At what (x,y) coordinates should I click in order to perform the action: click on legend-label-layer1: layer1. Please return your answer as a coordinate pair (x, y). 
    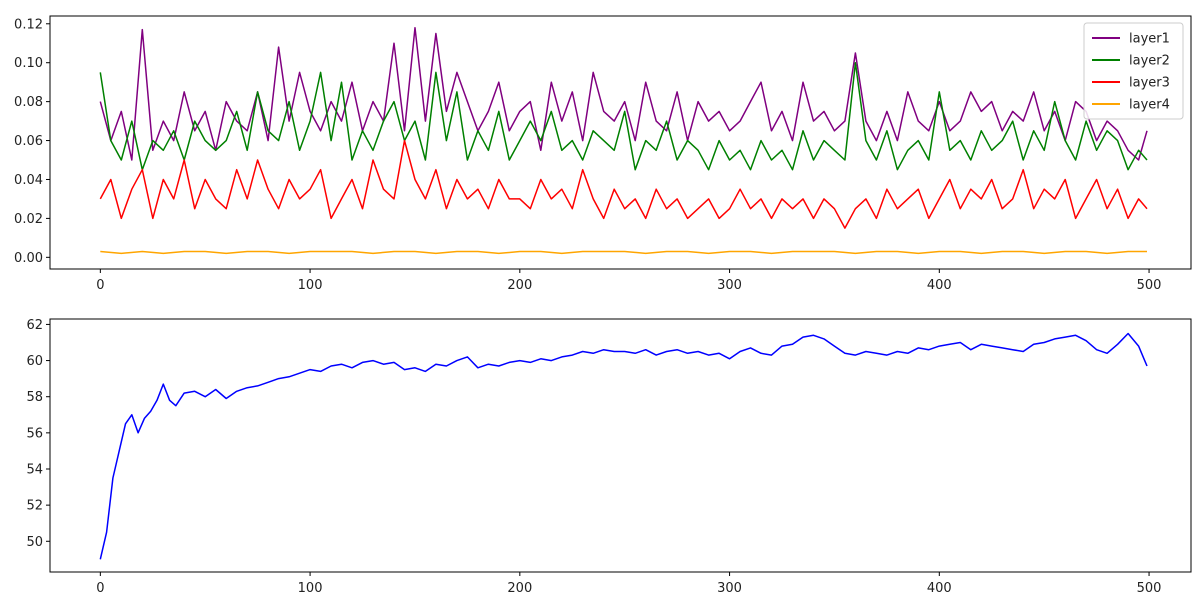
    Looking at the image, I should click on (1149, 39).